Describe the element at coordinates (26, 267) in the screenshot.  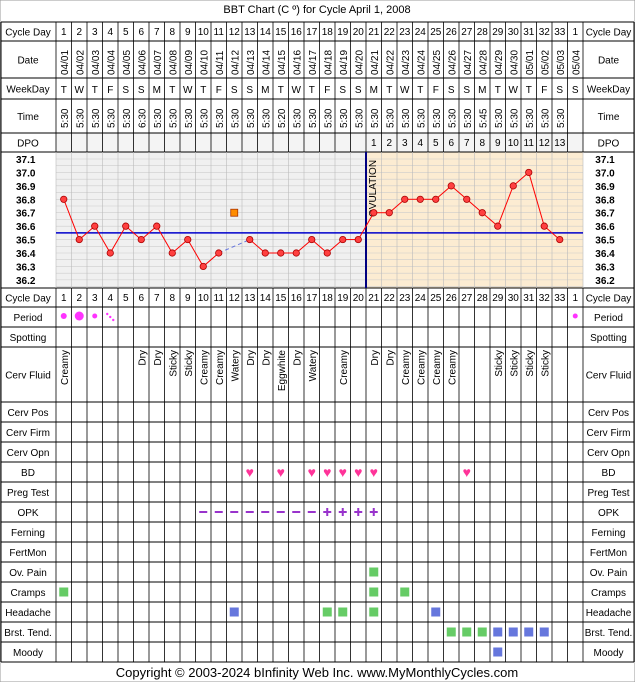
I see `temp-axis-label-left: 36.3` at that location.